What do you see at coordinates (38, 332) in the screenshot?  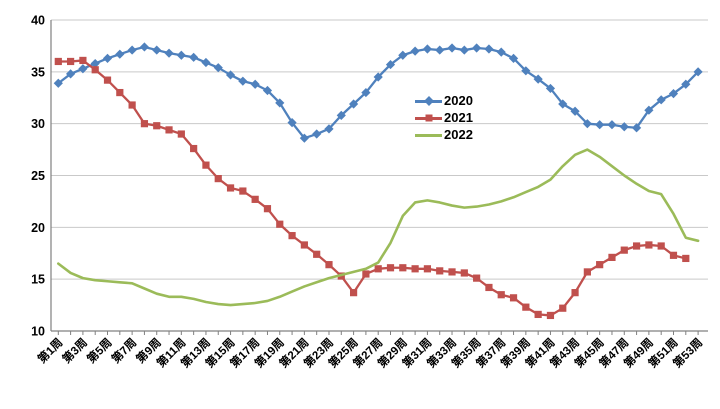 I see `y-tick-label: 10` at bounding box center [38, 332].